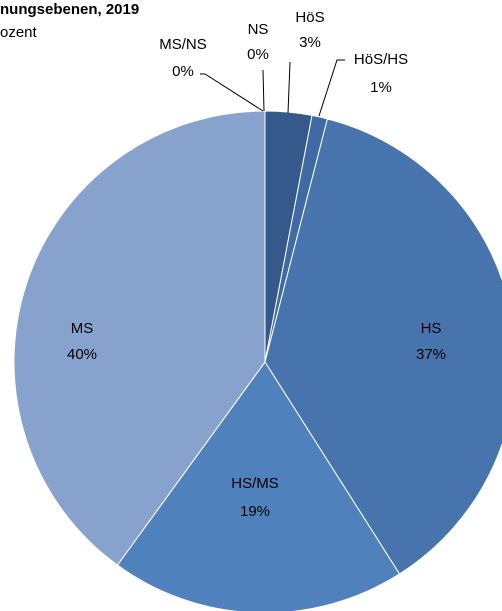 This screenshot has height=611, width=502. What do you see at coordinates (69, 9) in the screenshot?
I see `chart-title: nungsebenen, 2019` at bounding box center [69, 9].